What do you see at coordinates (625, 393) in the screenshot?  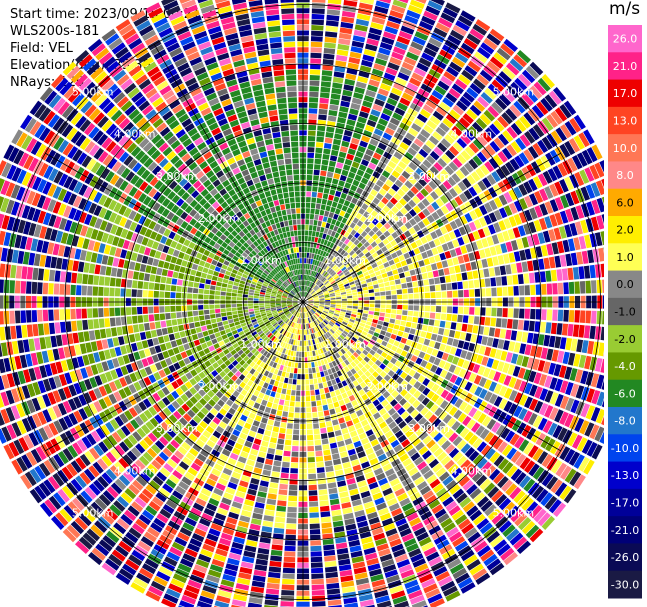 I see `colorbar-swatch` at bounding box center [625, 393].